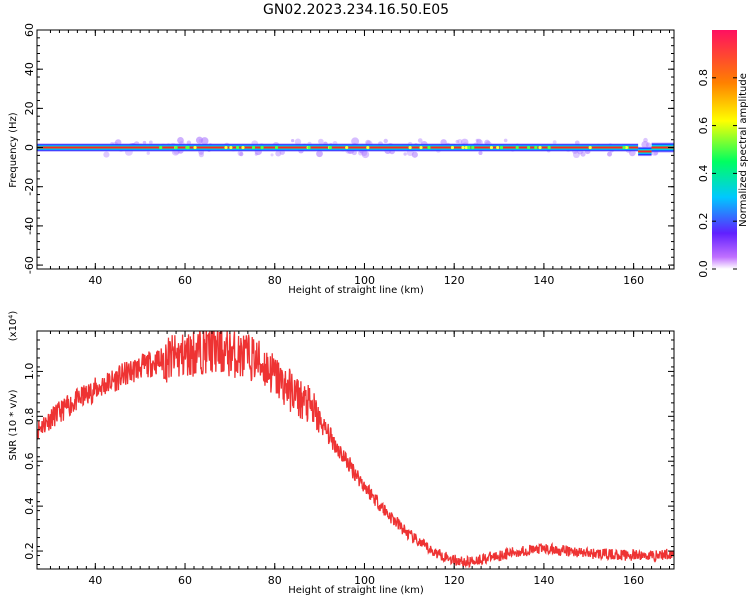  Describe the element at coordinates (703, 174) in the screenshot. I see `colorbar-tick-label: 0.4` at that location.